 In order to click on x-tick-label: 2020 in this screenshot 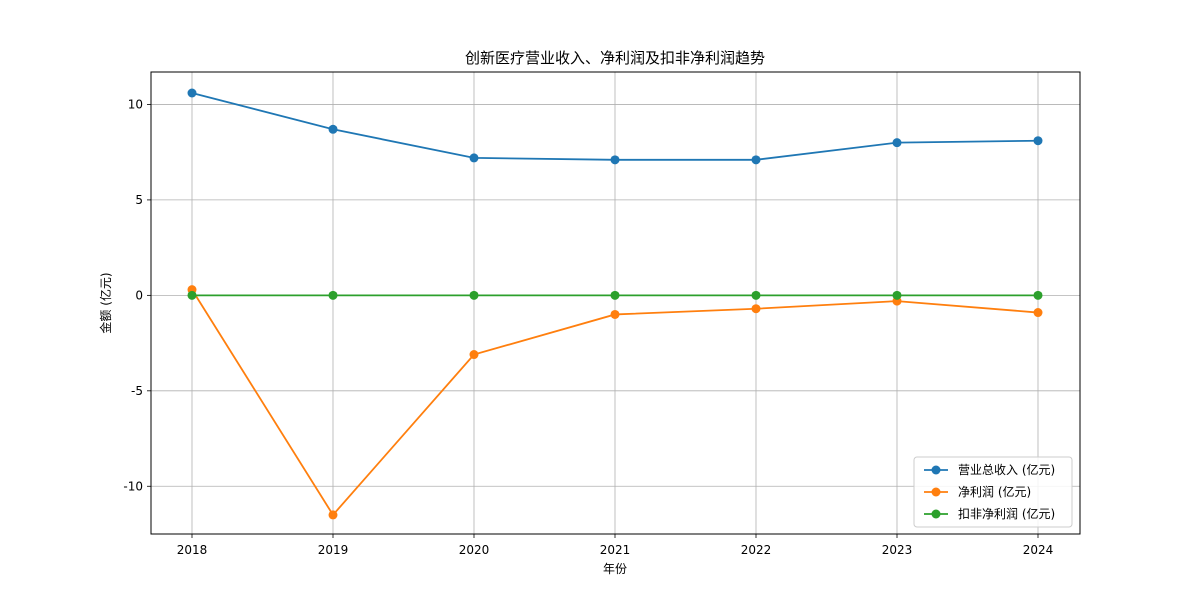, I will do `click(474, 550)`.